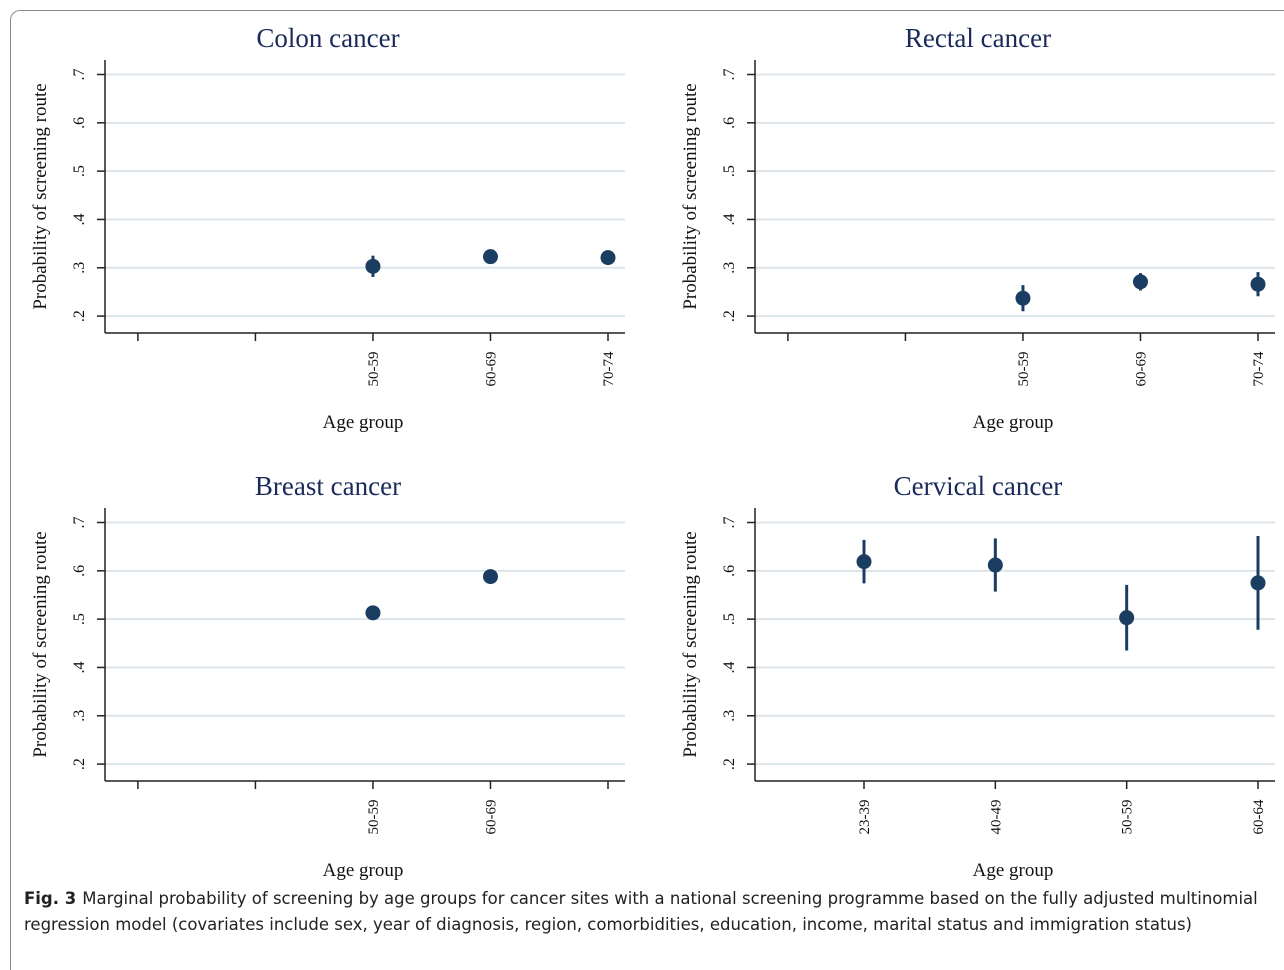 Image resolution: width=1284 pixels, height=970 pixels. I want to click on panel-title: Colon cancer, so click(327, 38).